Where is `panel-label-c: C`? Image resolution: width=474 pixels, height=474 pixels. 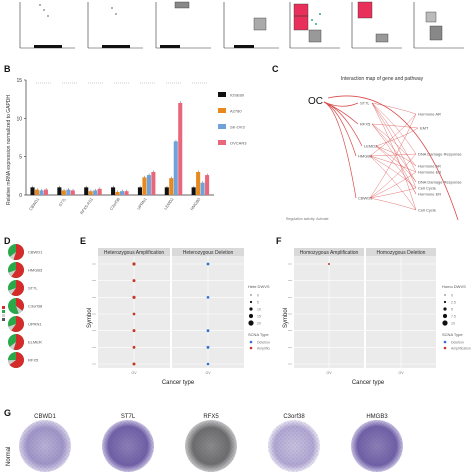
panel-label-c: C is located at coordinates (275, 69).